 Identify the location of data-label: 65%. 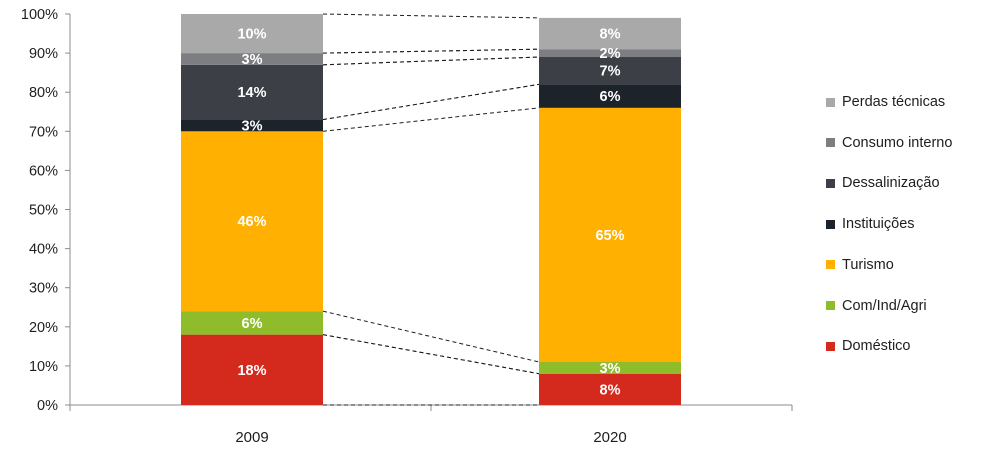
(609, 236).